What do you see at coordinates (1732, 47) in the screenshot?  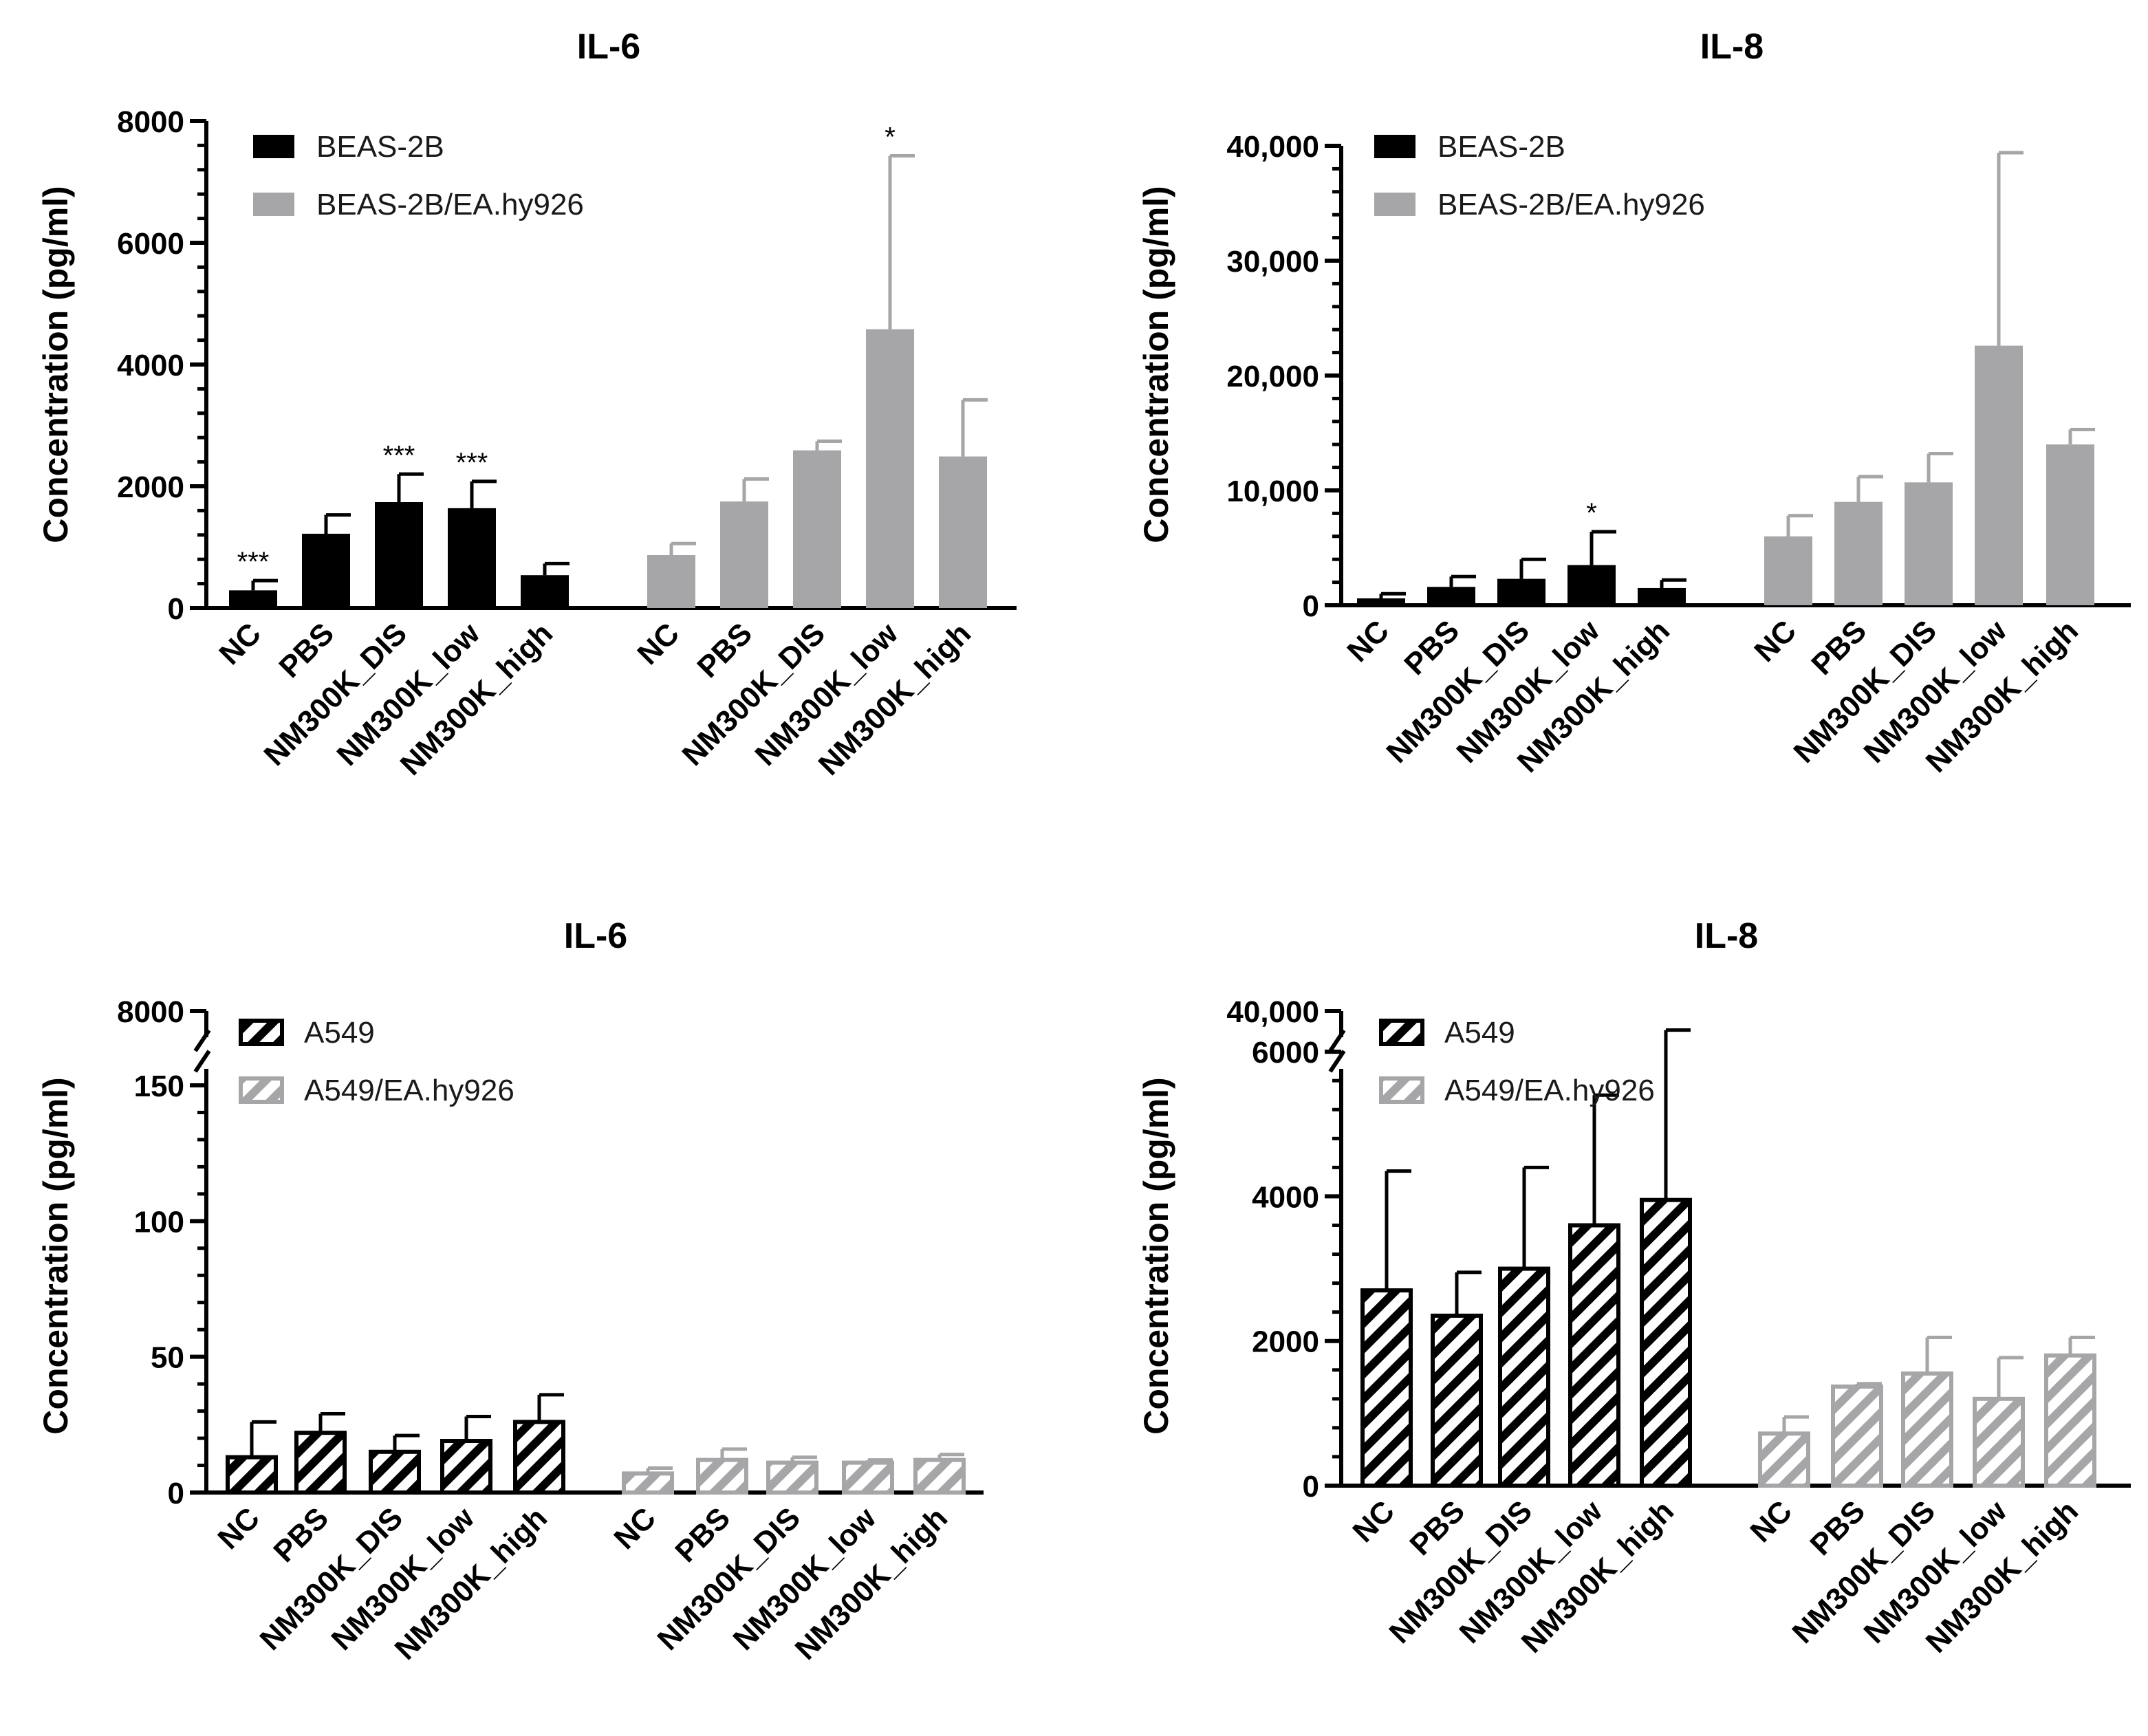 I see `chart-title: IL-8` at bounding box center [1732, 47].